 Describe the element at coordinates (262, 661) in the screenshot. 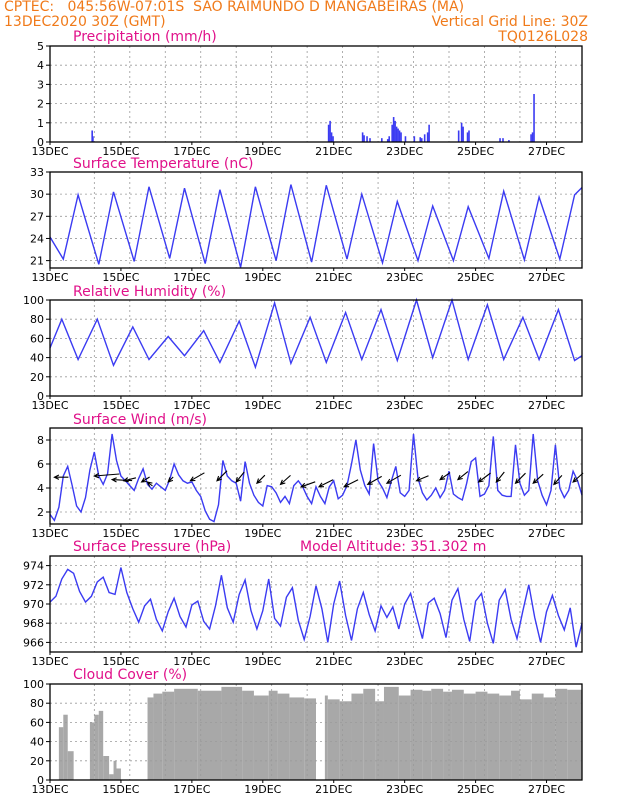

I see `pressure-x-tick-label: 19DEC` at that location.